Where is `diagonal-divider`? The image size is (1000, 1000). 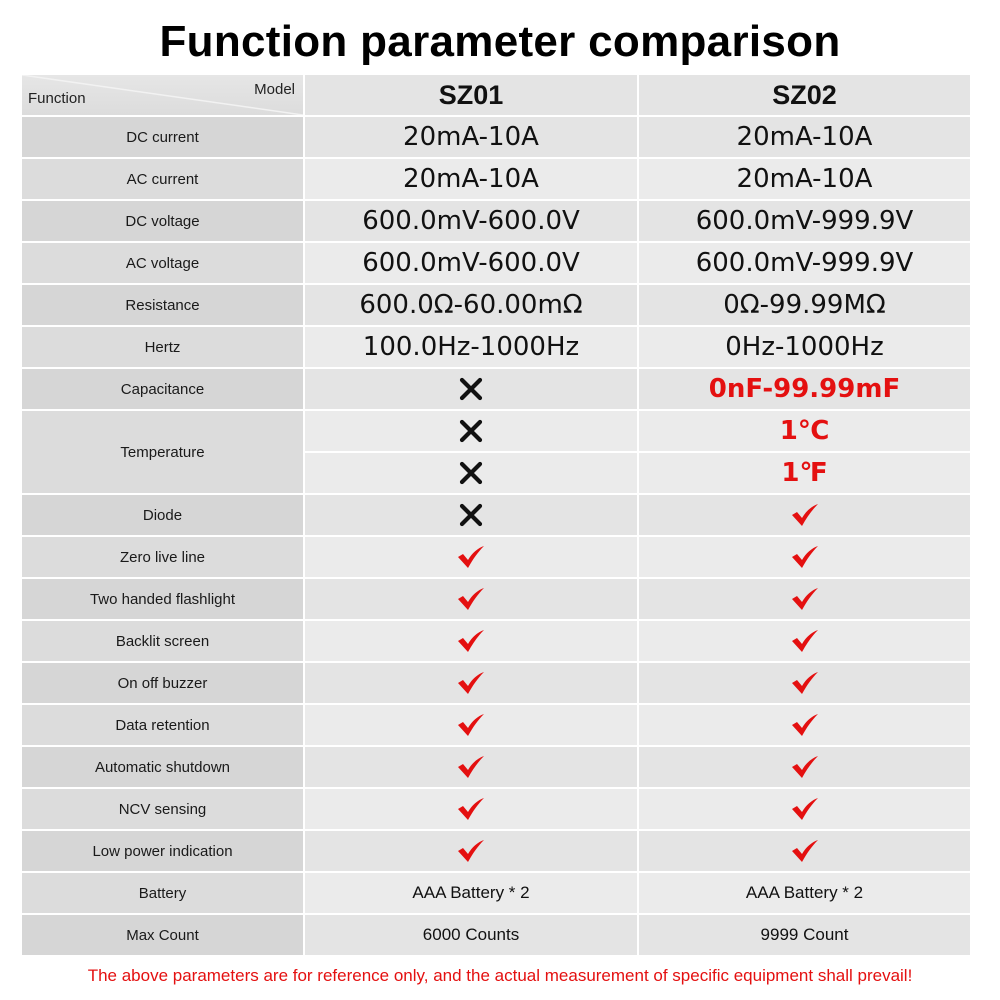
diagonal-divider is located at coordinates (162, 95).